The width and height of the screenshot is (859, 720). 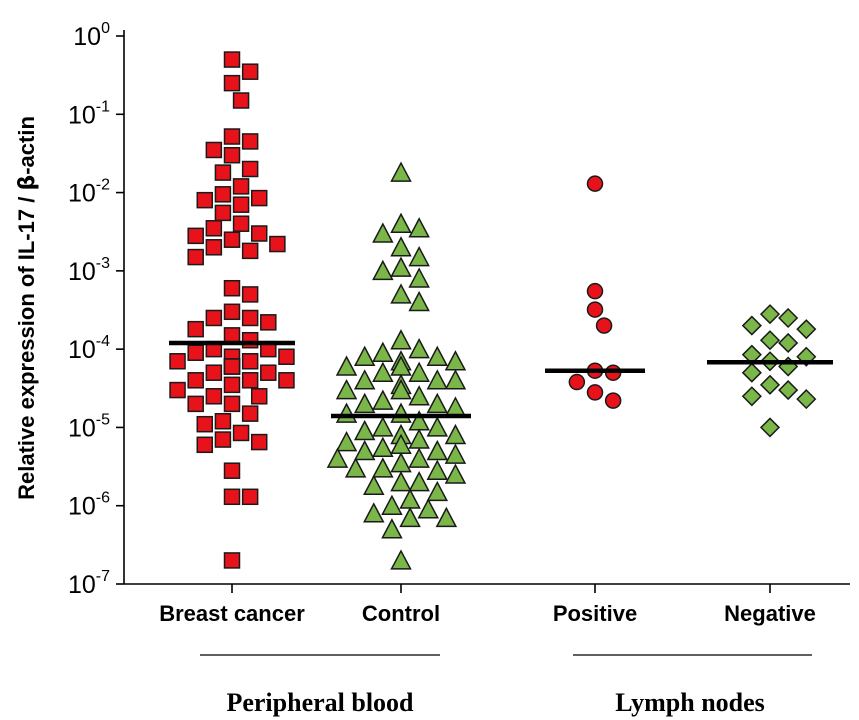 What do you see at coordinates (89, 505) in the screenshot?
I see `y-tick-label: 10⁻⁶` at bounding box center [89, 505].